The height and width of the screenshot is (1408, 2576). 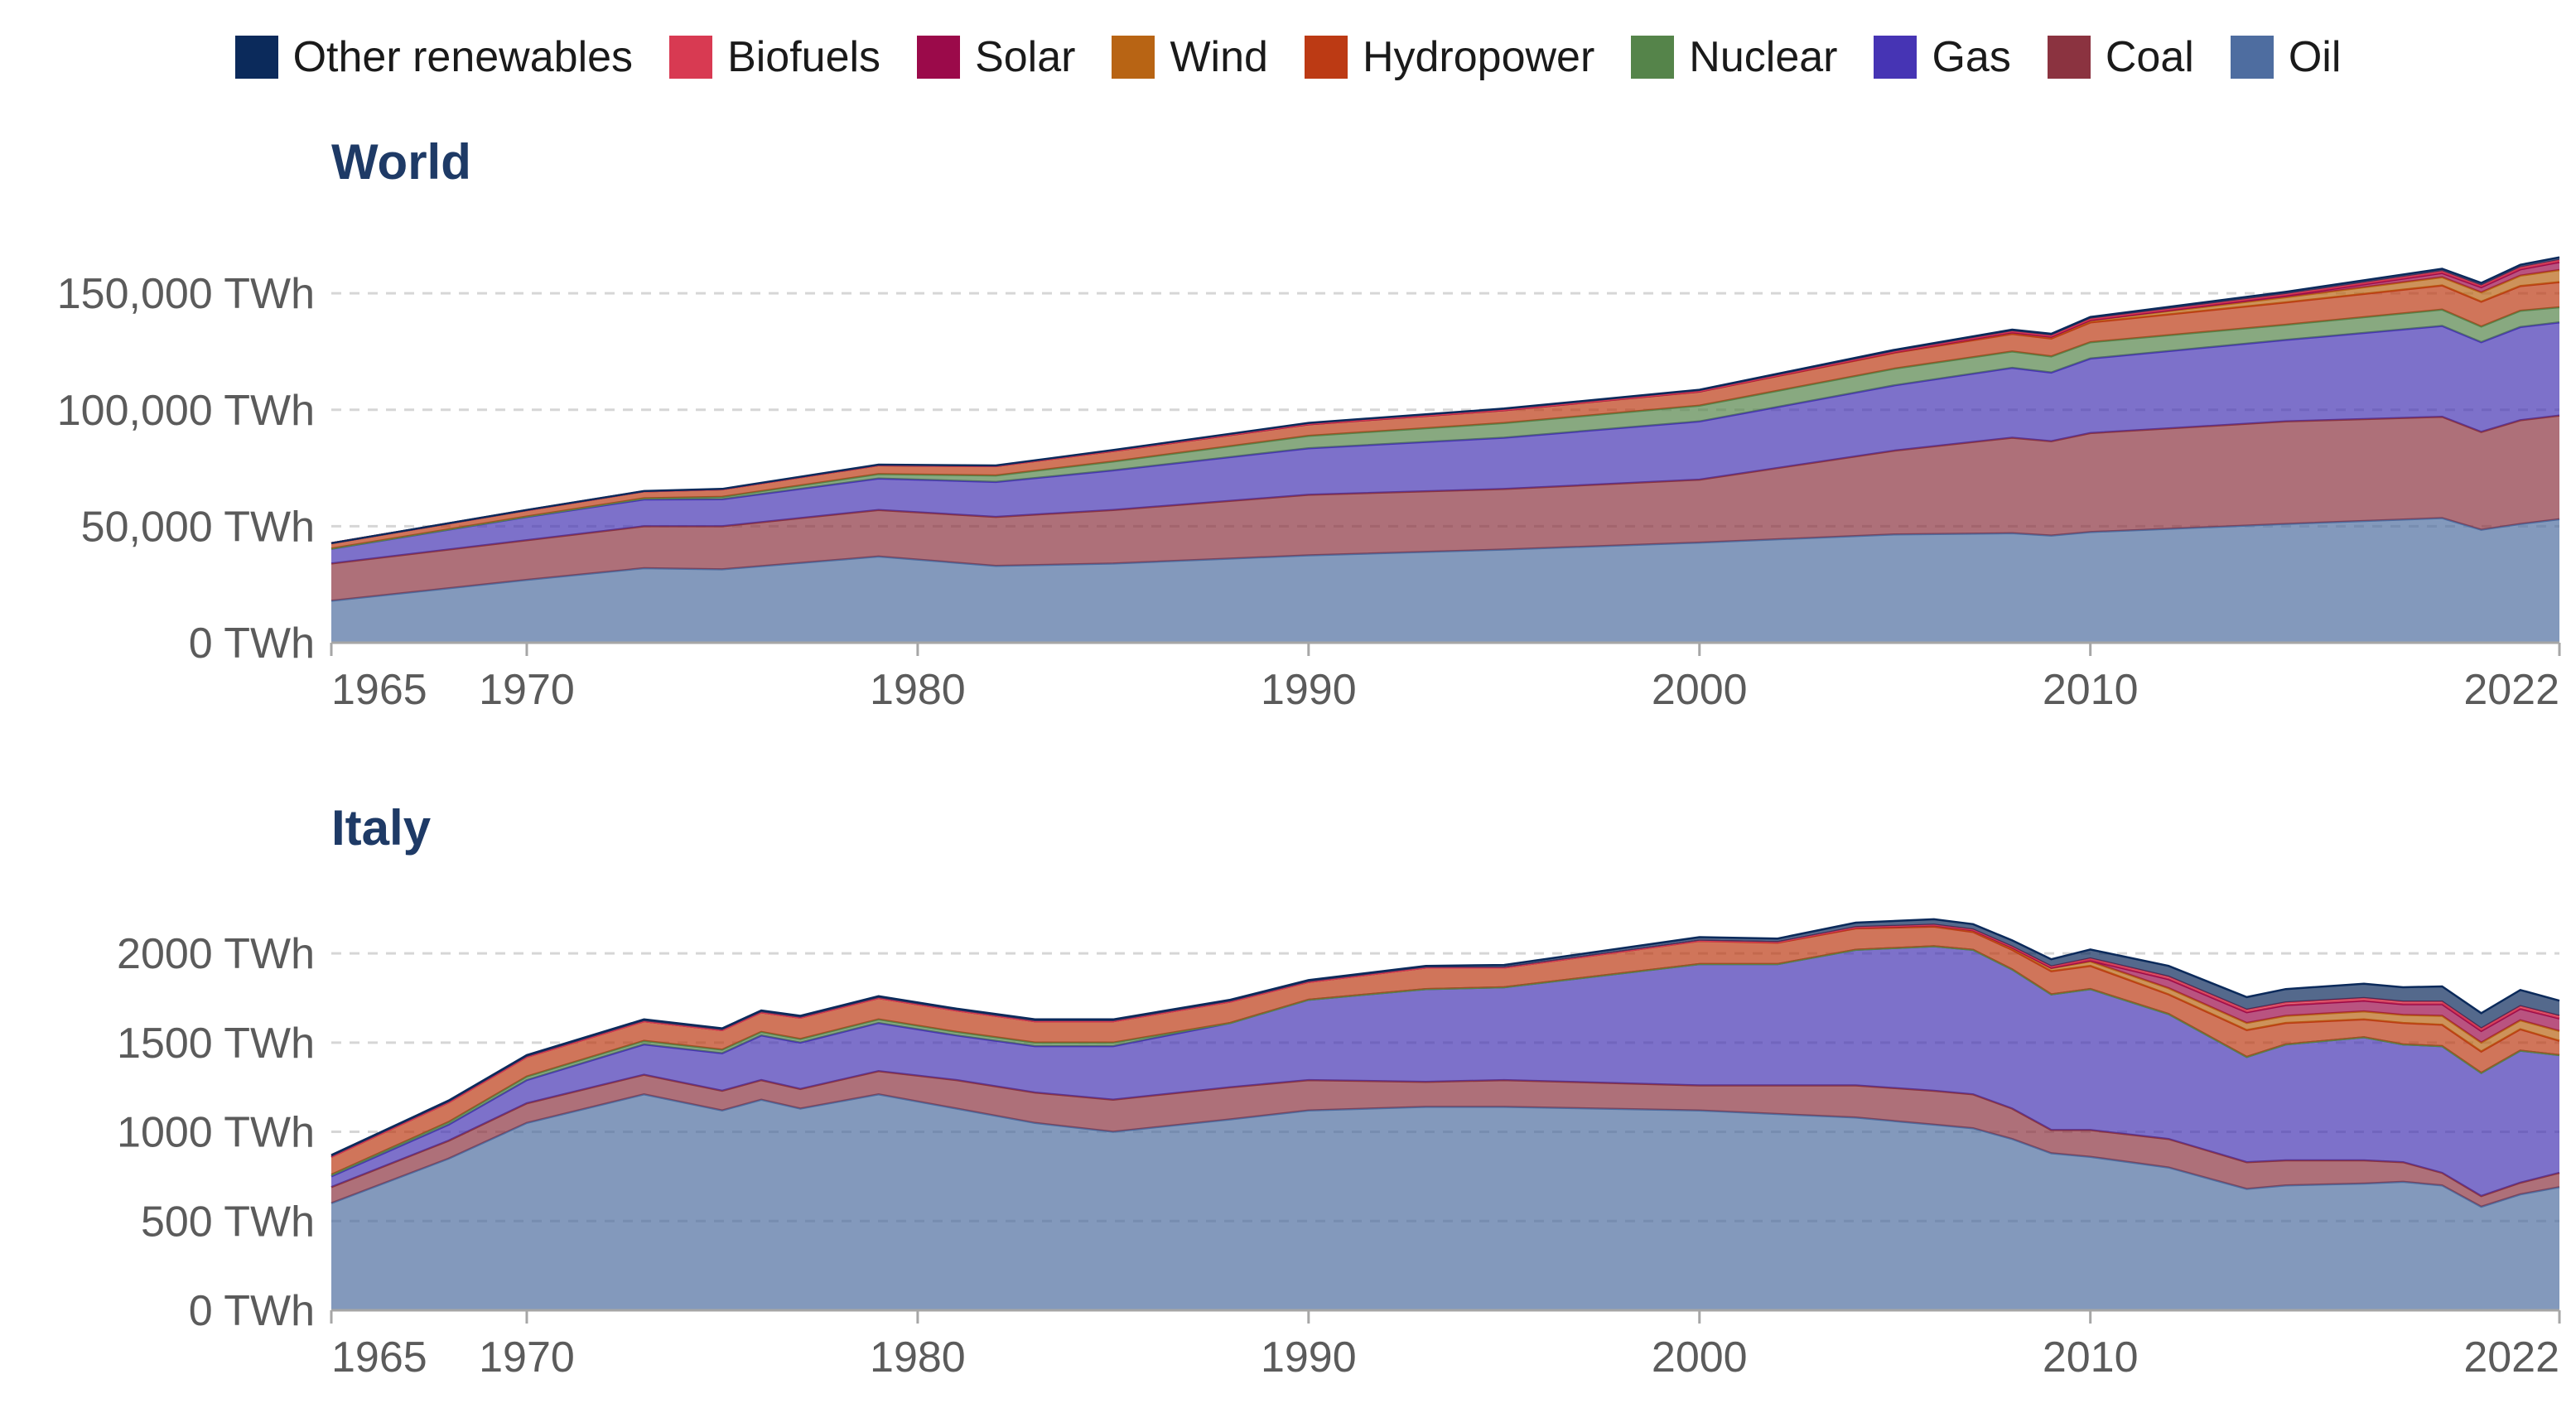 What do you see at coordinates (691, 57) in the screenshot?
I see `legend-swatch-biofuels` at bounding box center [691, 57].